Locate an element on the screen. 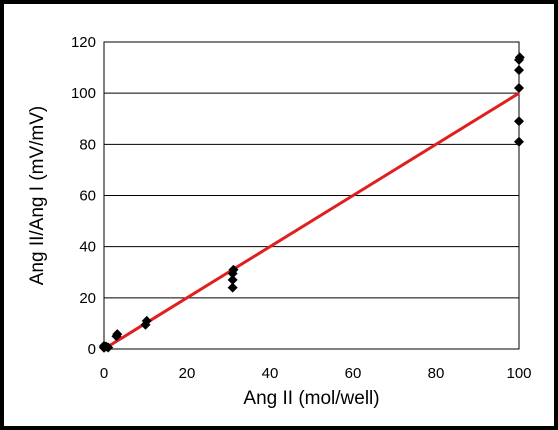  y-tick-120: 120 is located at coordinates (83, 42).